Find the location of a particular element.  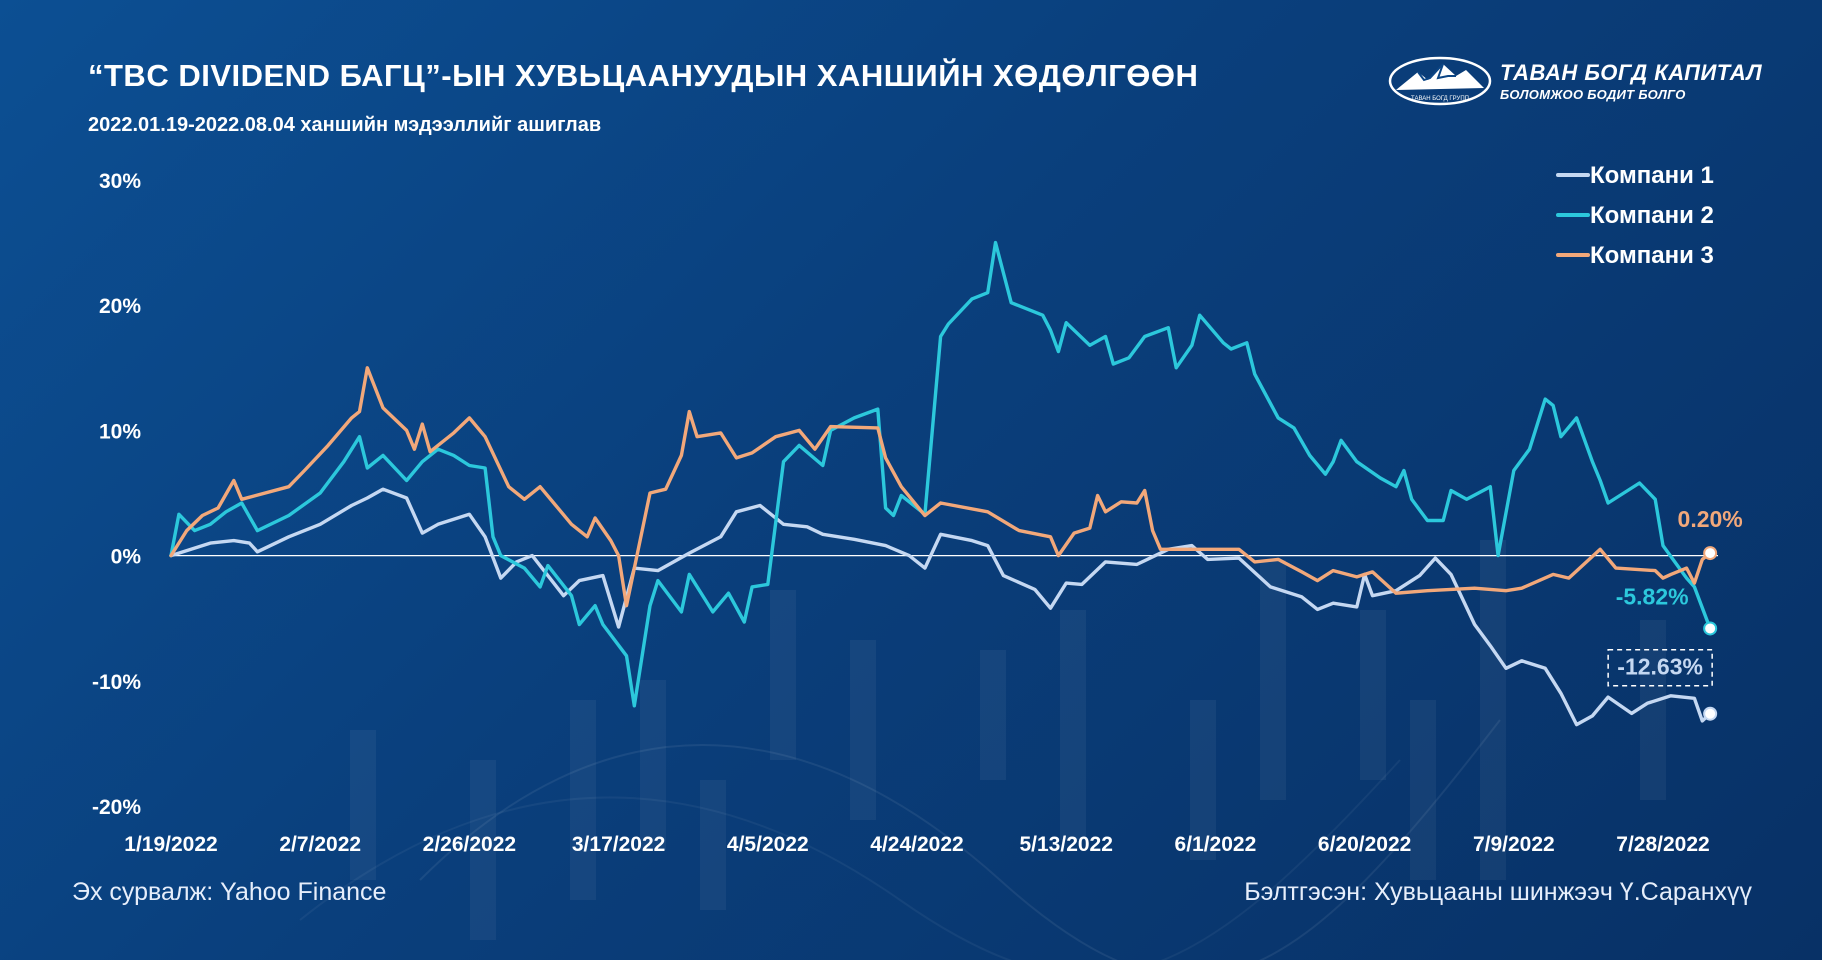

legend-label: Компани 3 is located at coordinates (1652, 255).